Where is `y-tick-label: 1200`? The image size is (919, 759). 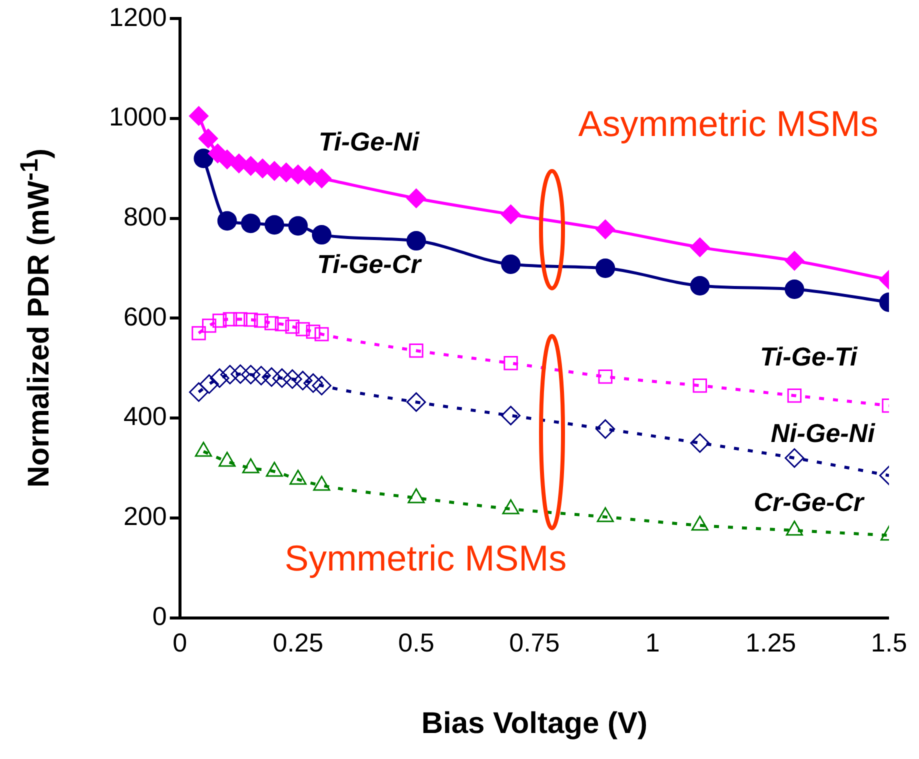 y-tick-label: 1200 is located at coordinates (137, 17).